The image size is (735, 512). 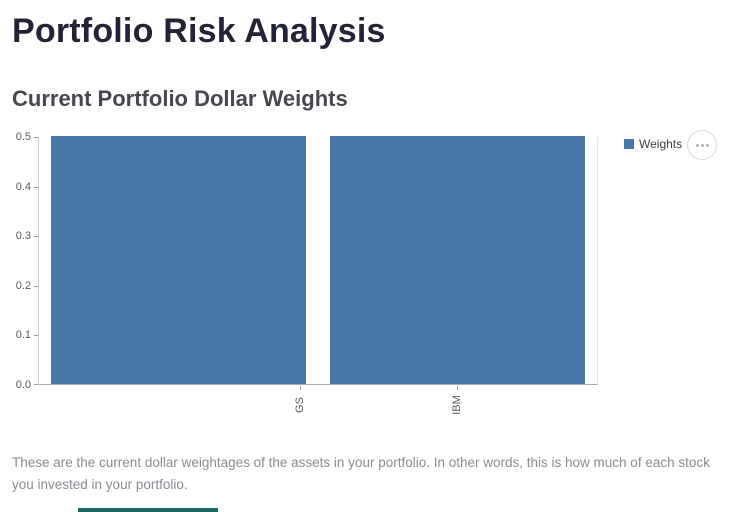 I want to click on y-tick-label: 0.2, so click(x=23, y=285).